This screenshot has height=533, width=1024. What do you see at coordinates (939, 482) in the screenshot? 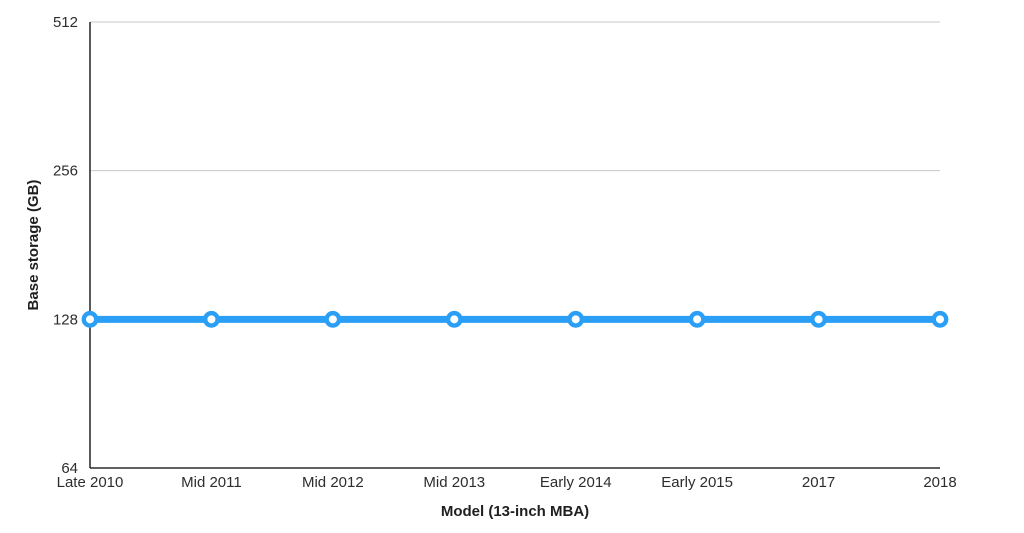
I see `x-tick-label: 2018` at bounding box center [939, 482].